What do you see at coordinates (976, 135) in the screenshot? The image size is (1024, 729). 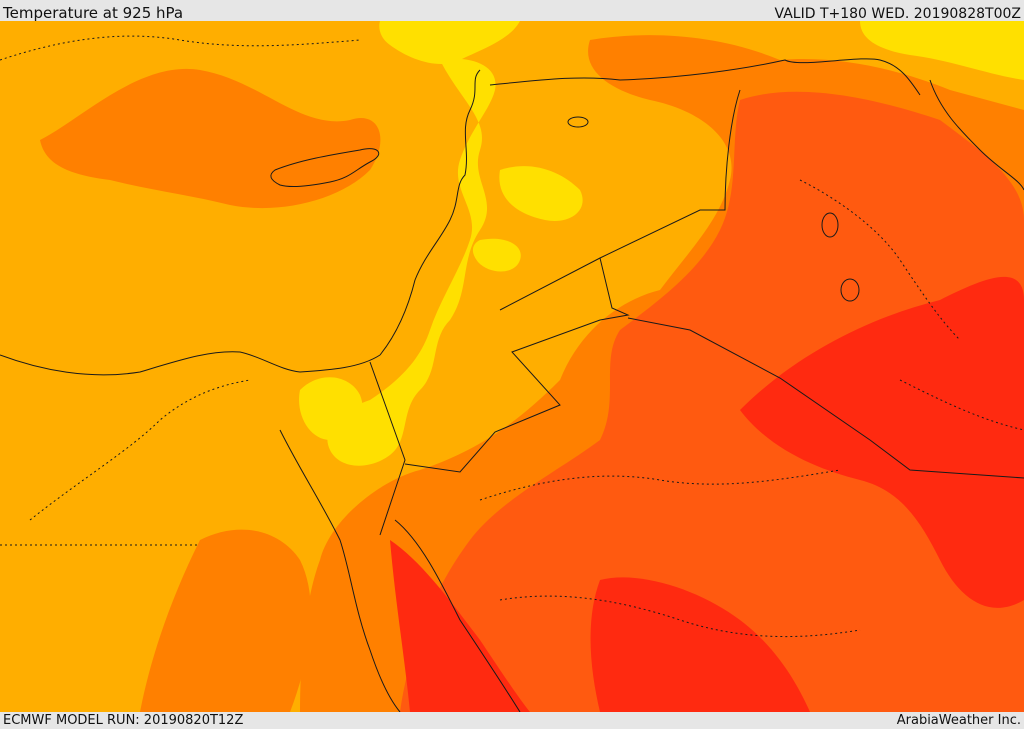 I see `gulf-coast` at bounding box center [976, 135].